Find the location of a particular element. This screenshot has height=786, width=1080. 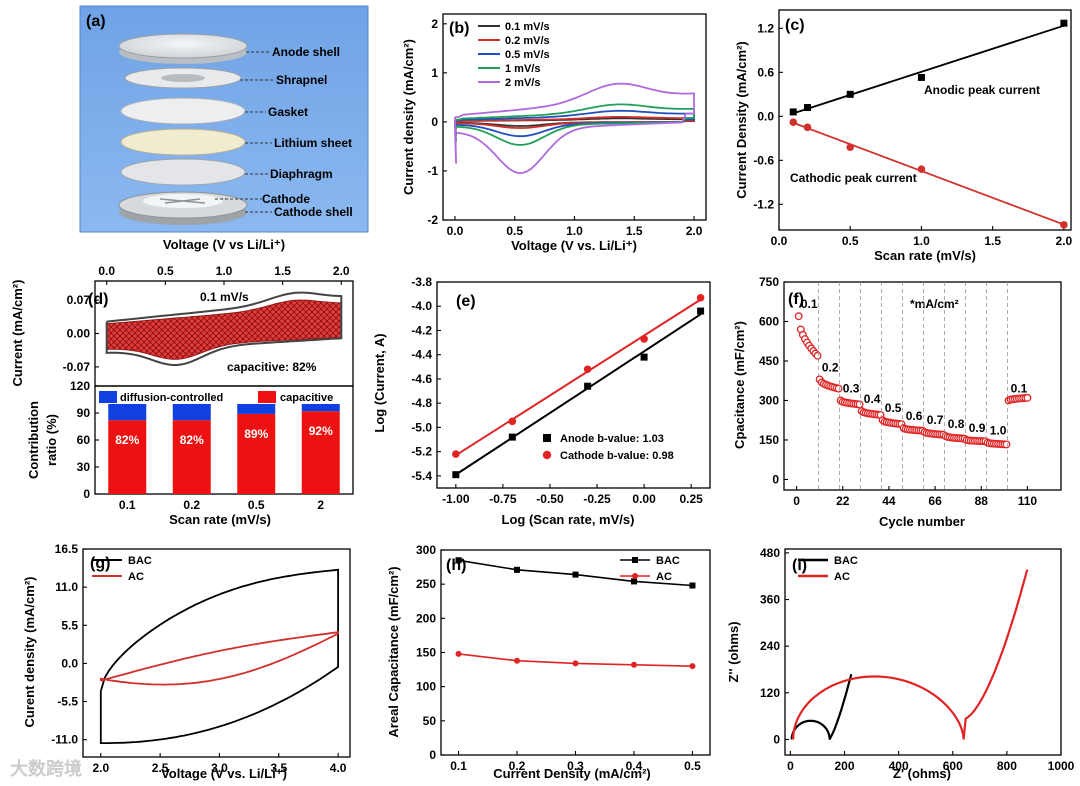

d-capacitive-annotation: capacitive: 82% is located at coordinates (272, 367).